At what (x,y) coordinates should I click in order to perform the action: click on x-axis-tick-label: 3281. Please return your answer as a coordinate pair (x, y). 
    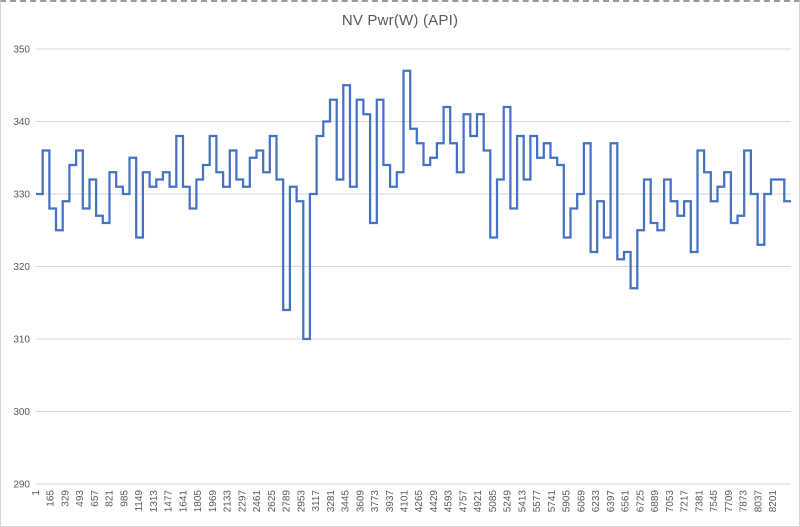
    Looking at the image, I should click on (331, 501).